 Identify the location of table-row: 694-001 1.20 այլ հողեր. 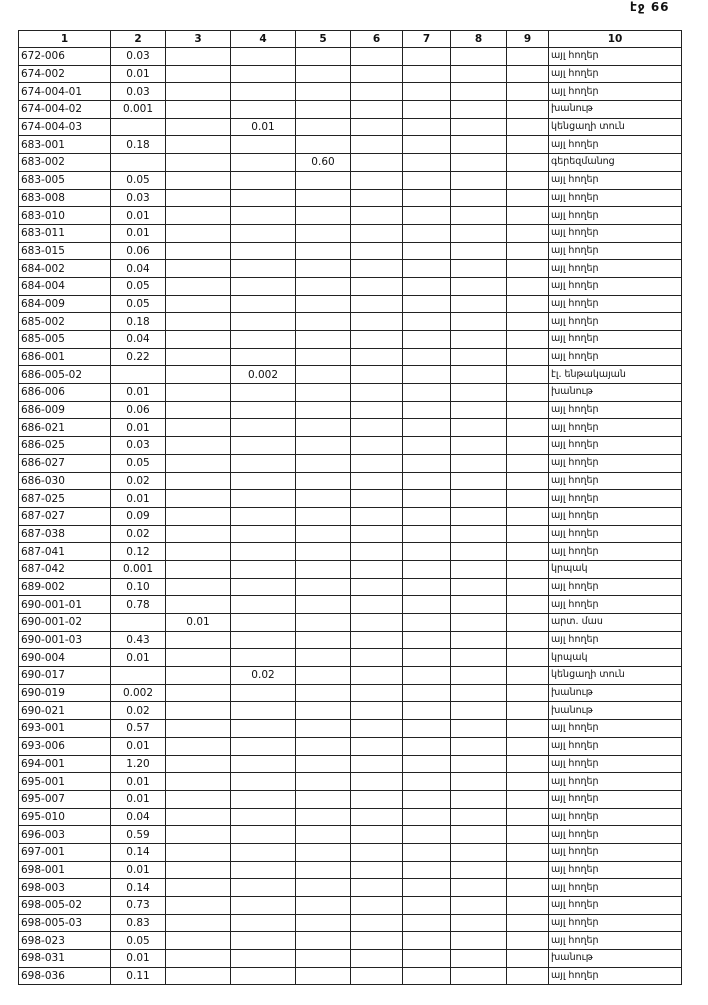
(350, 764).